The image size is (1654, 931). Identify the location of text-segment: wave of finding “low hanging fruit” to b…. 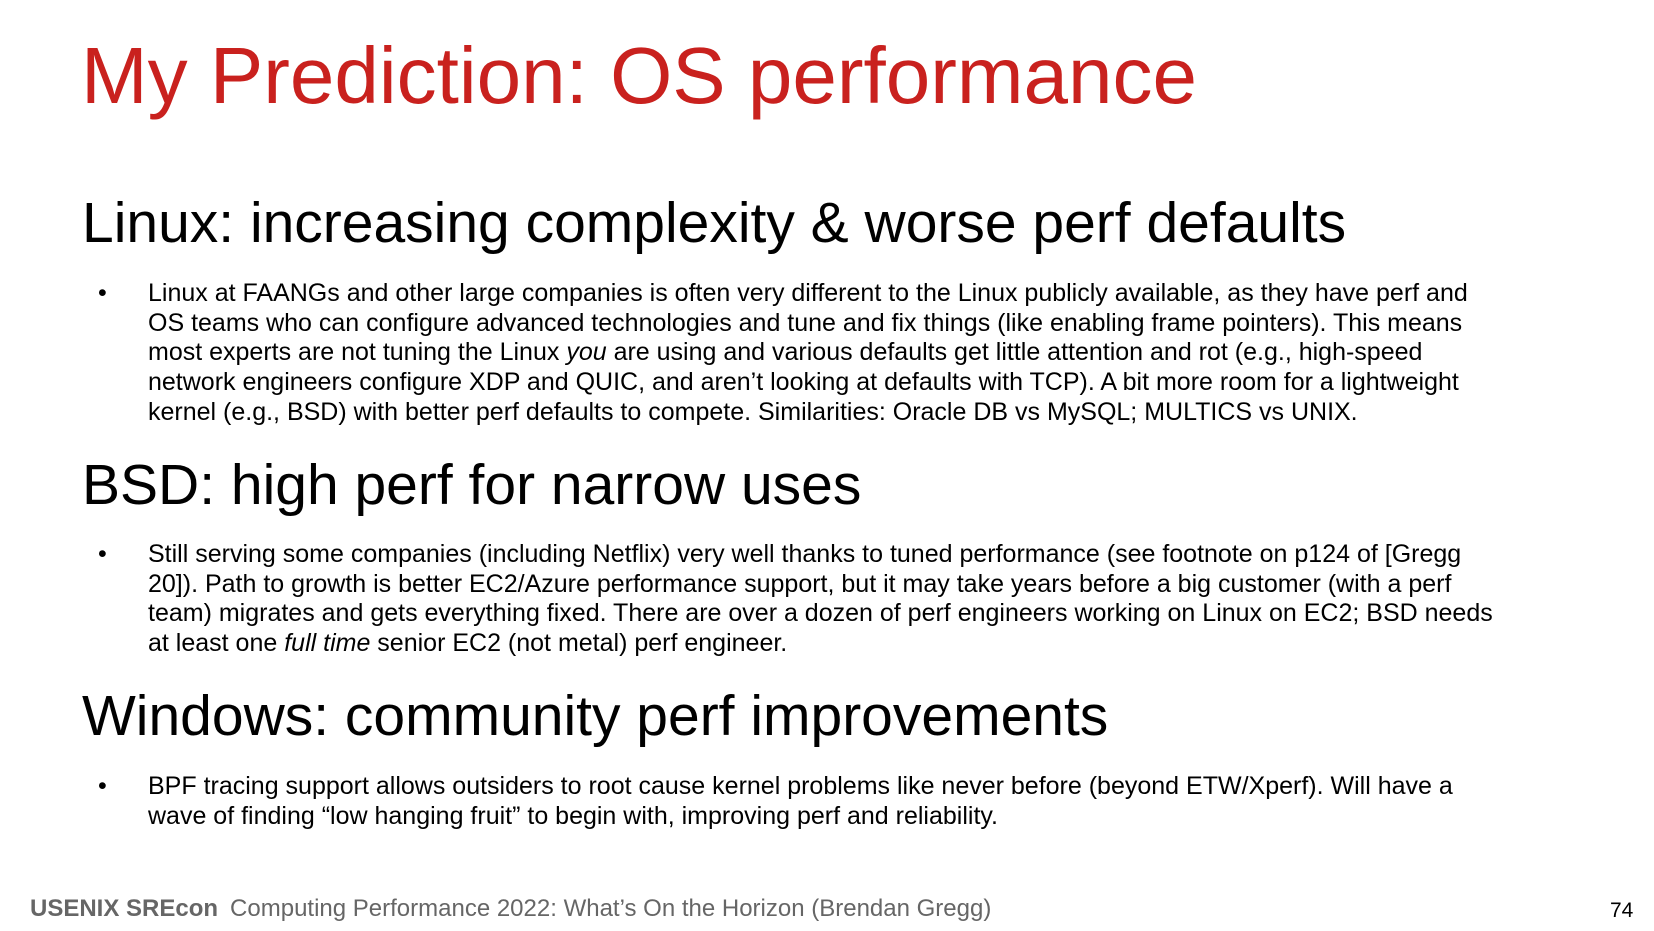
(573, 815).